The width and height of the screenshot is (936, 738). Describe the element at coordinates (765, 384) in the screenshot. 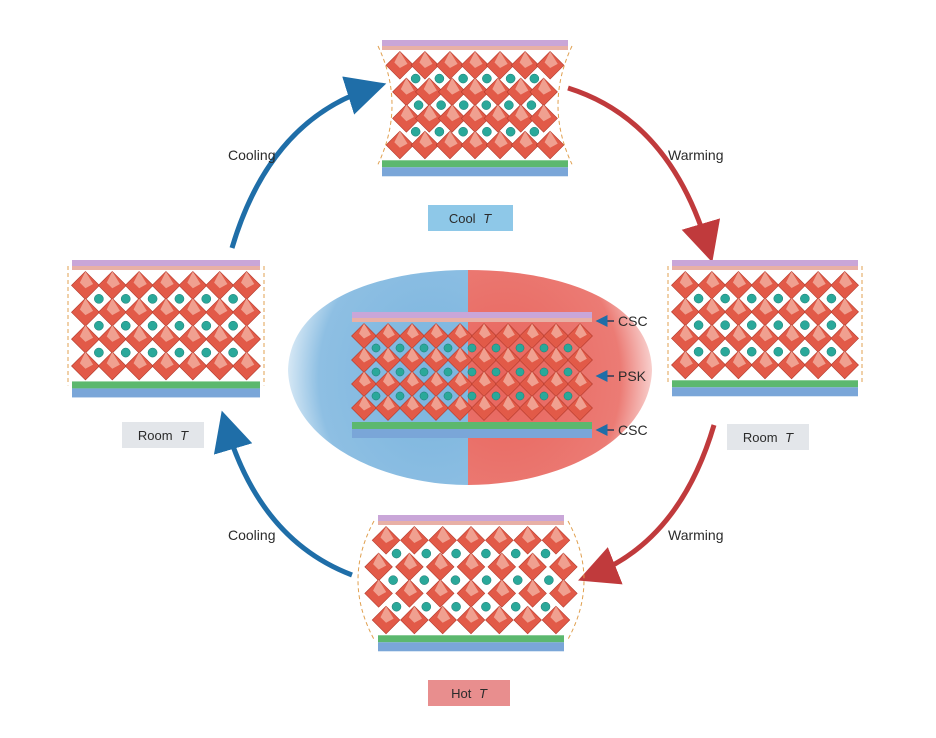

I see `transport-layer` at that location.